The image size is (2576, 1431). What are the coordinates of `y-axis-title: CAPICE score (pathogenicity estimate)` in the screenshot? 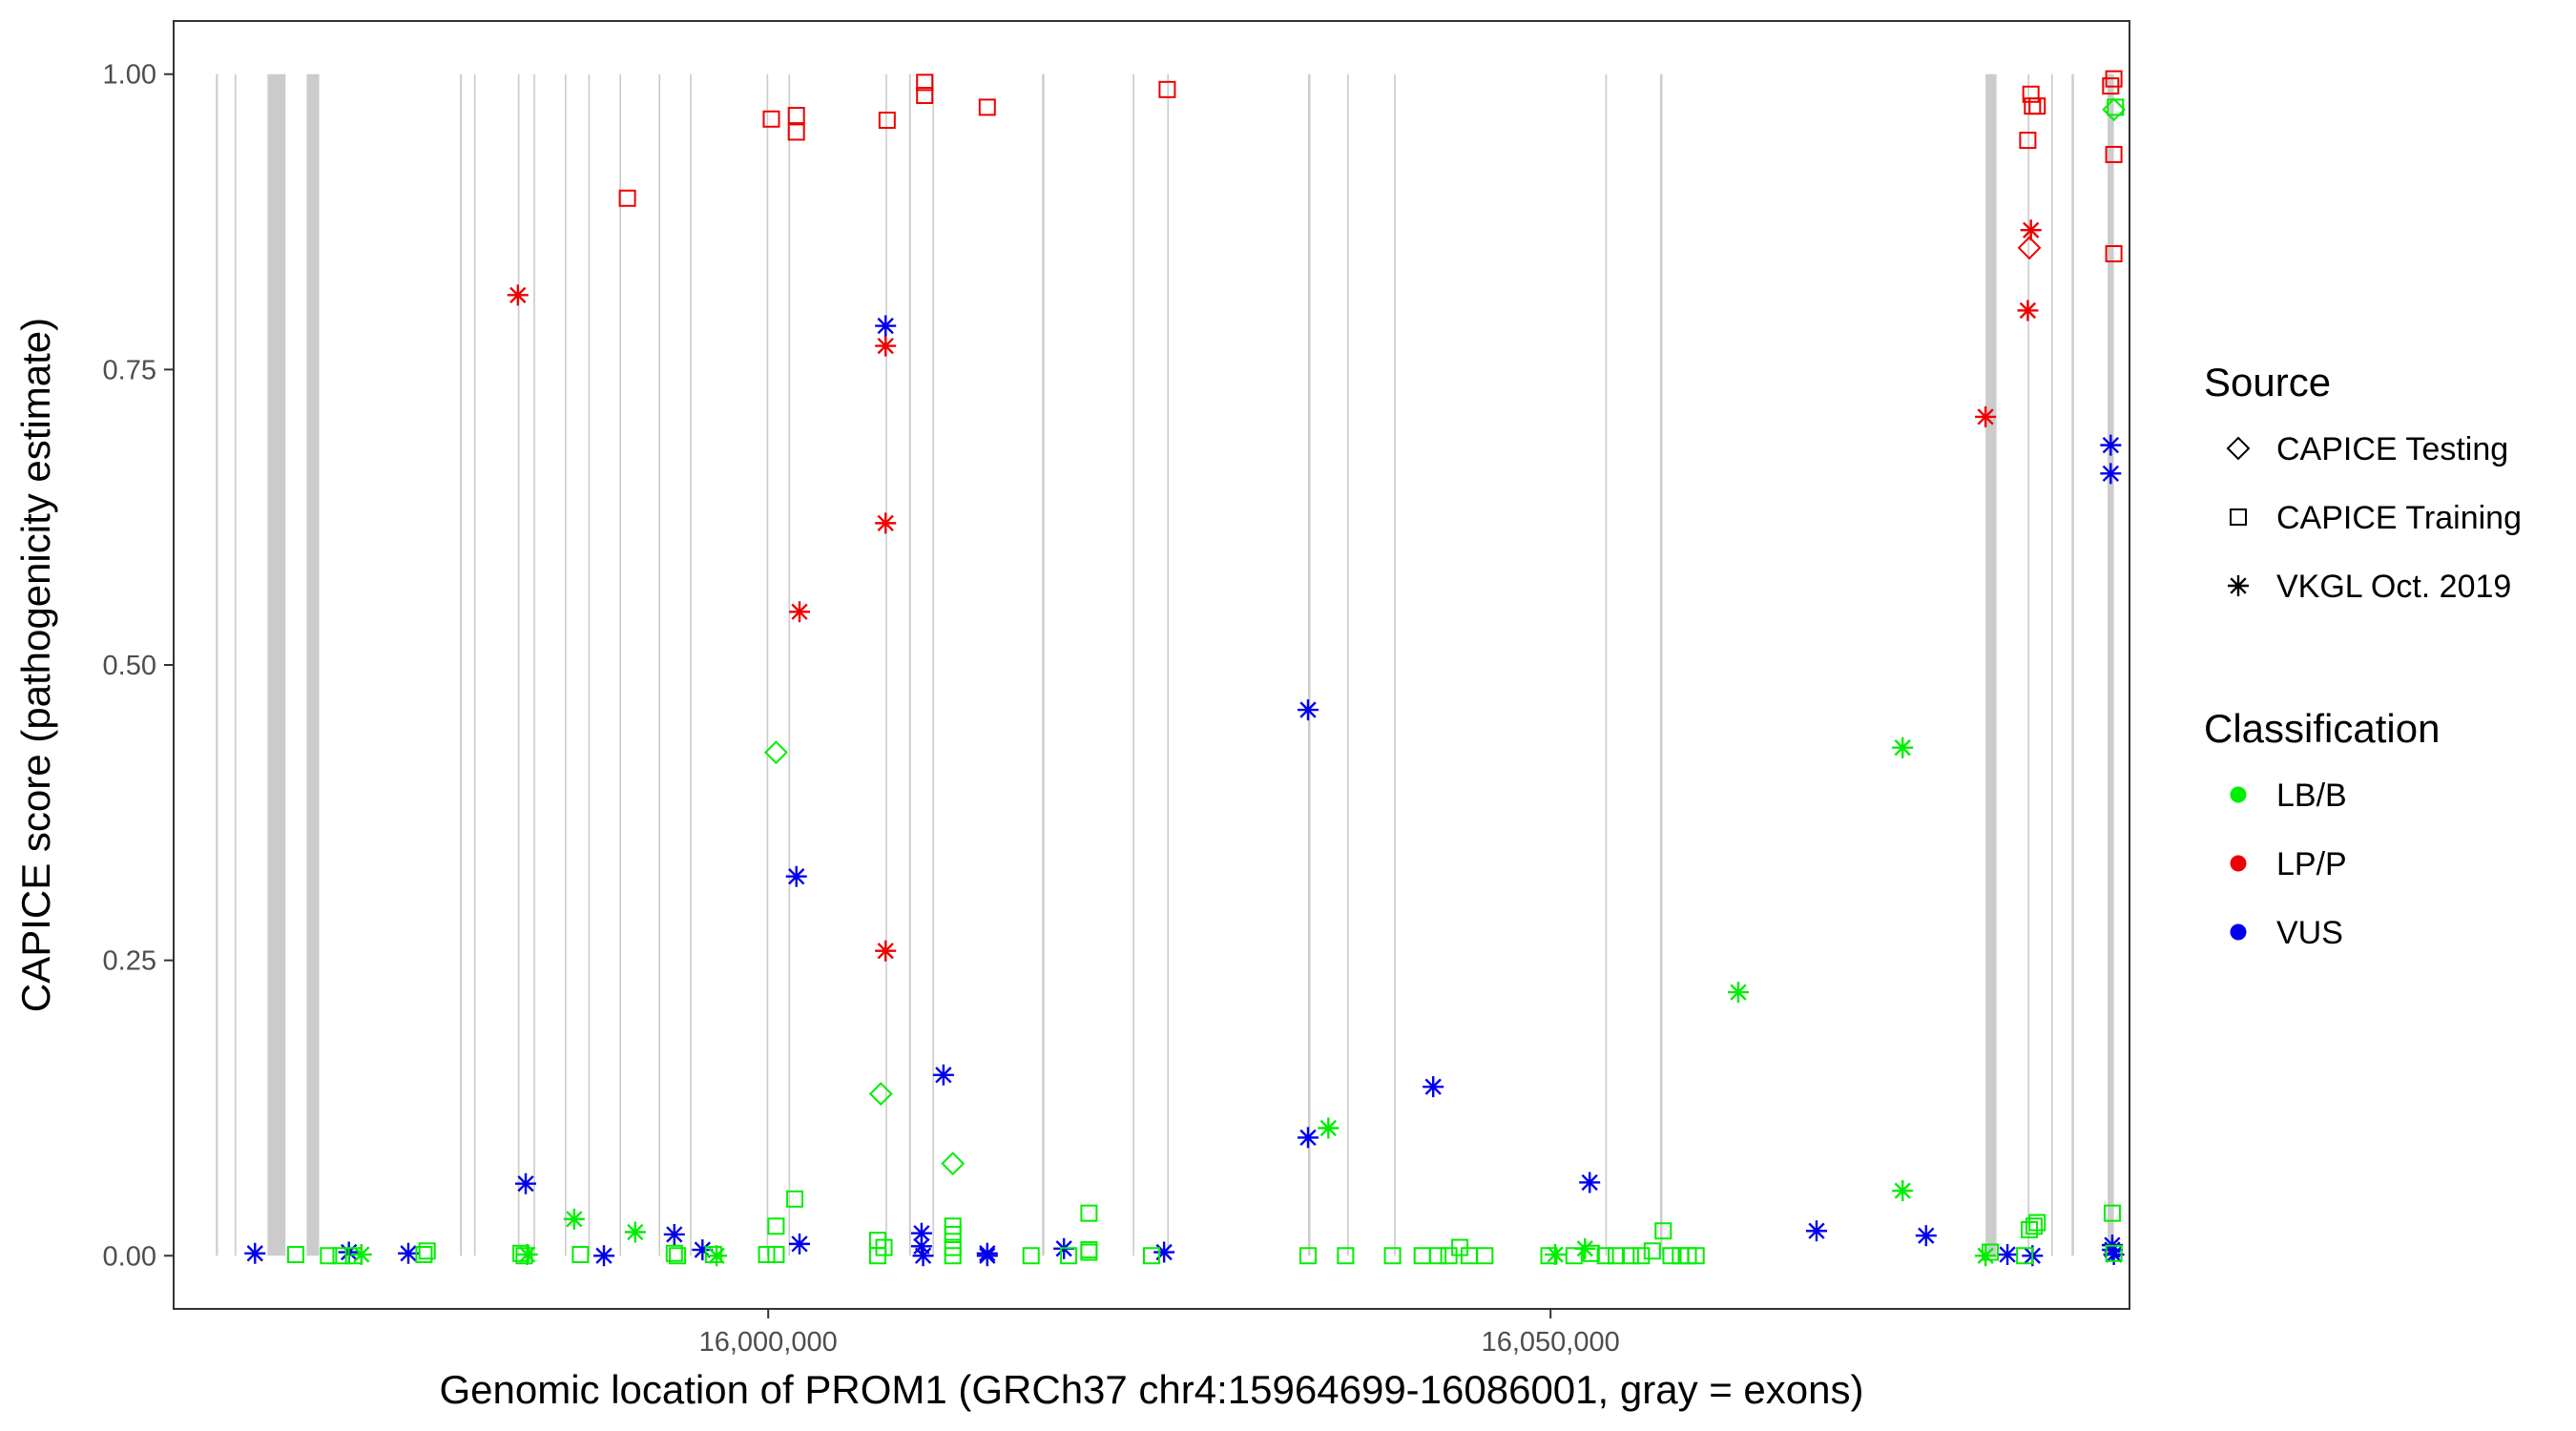 It's located at (35, 665).